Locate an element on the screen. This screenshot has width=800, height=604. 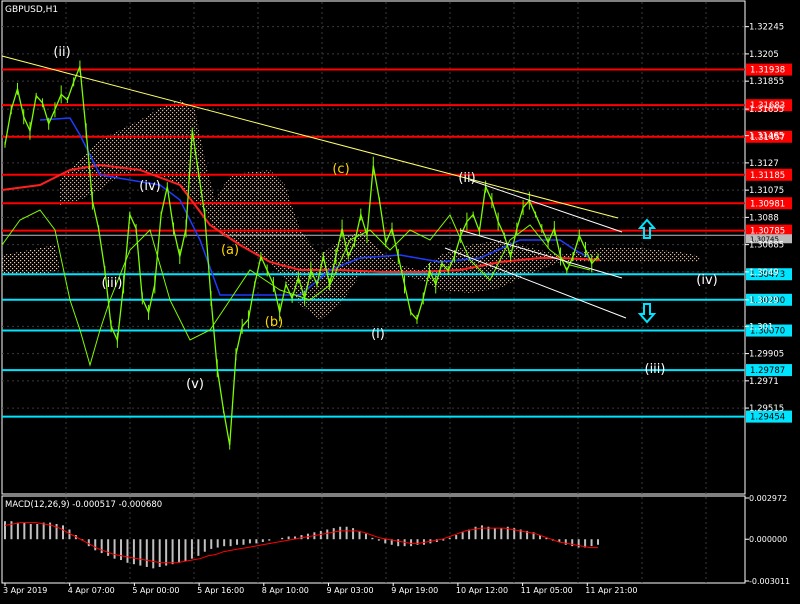
x-tick-label: 9 Apr 19:00 is located at coordinates (414, 590).